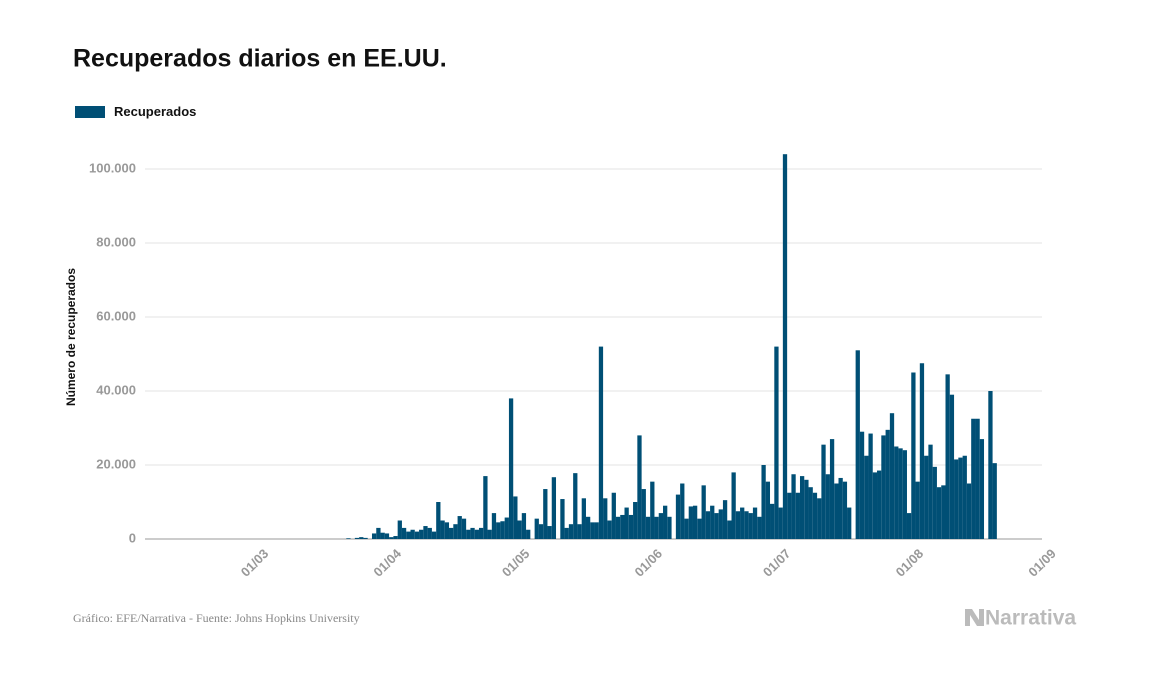 The width and height of the screenshot is (1157, 674). Describe the element at coordinates (516, 563) in the screenshot. I see `x-tick-label: 01/05` at that location.